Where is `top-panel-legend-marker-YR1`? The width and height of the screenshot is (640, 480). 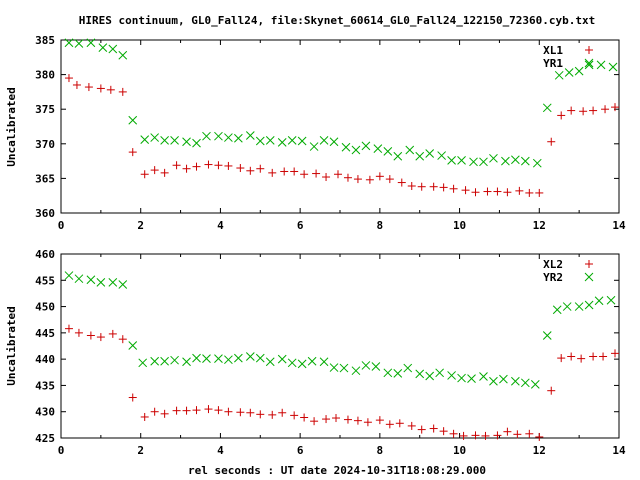 top-panel-legend-marker-YR1 is located at coordinates (589, 63).